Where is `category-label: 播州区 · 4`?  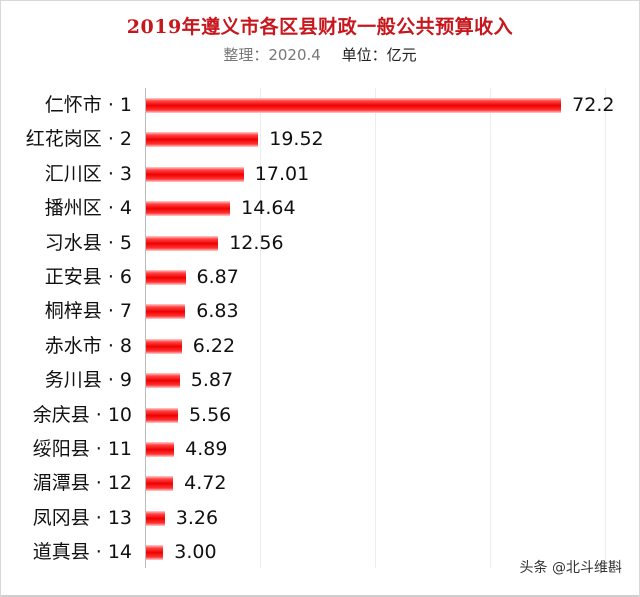
category-label: 播州区 · 4 is located at coordinates (88, 208).